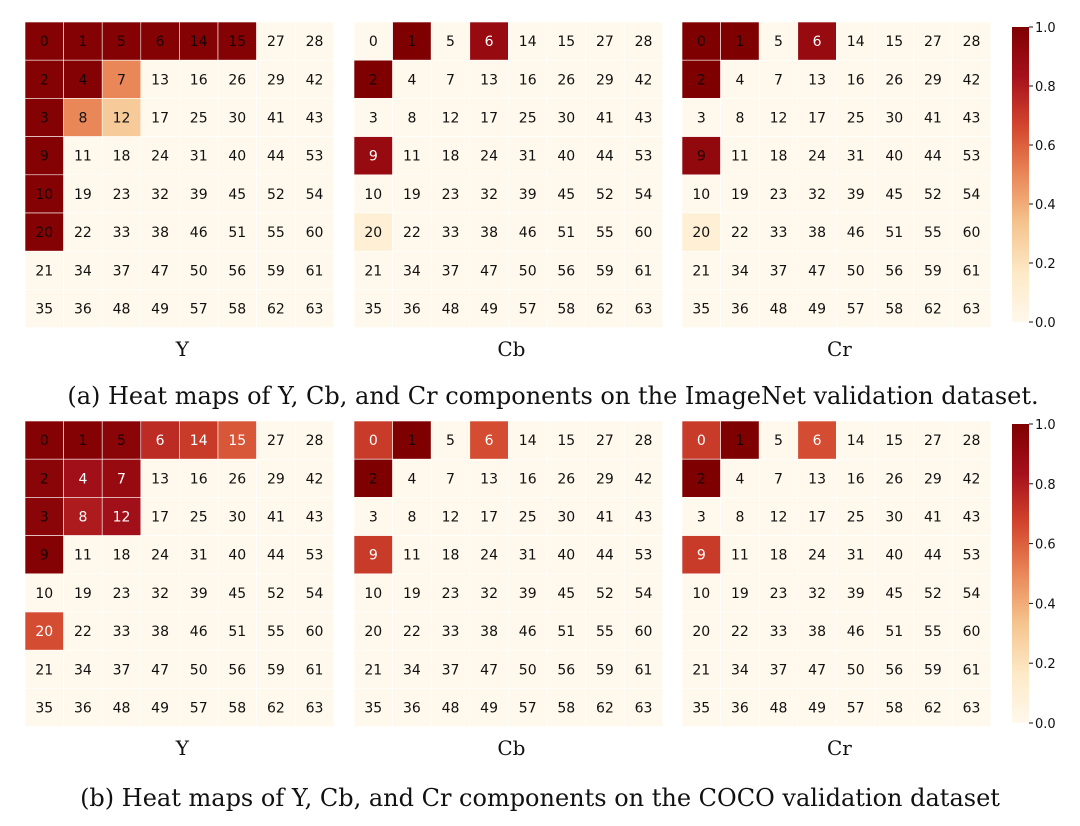 The width and height of the screenshot is (1080, 826). Describe the element at coordinates (44, 271) in the screenshot. I see `cell-index-label: 21` at that location.